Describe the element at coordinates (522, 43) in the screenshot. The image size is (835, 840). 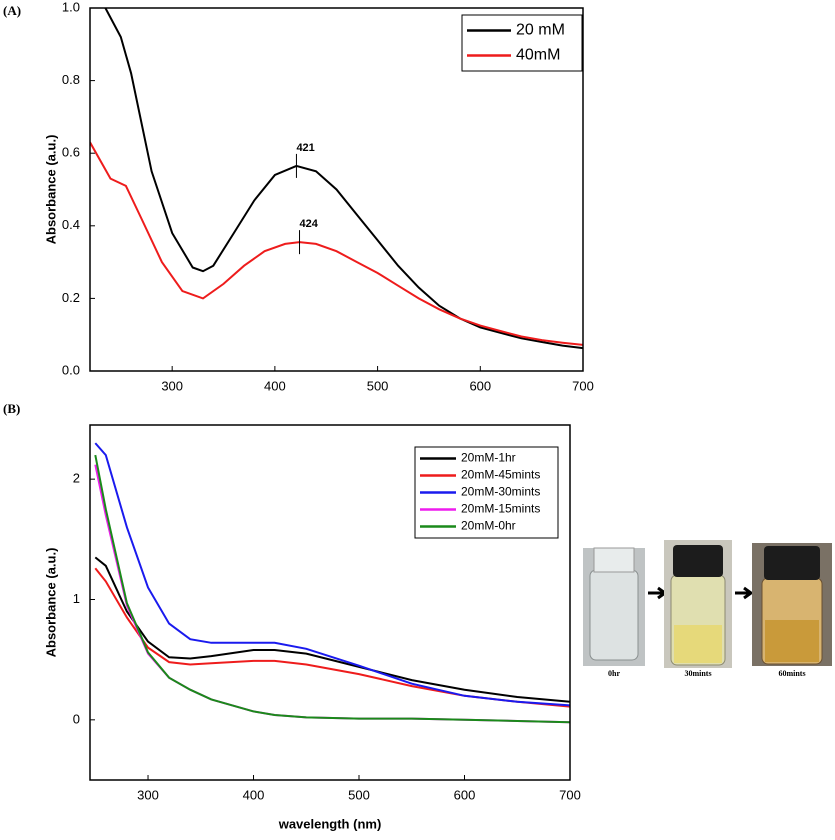
I see `legend-box` at that location.